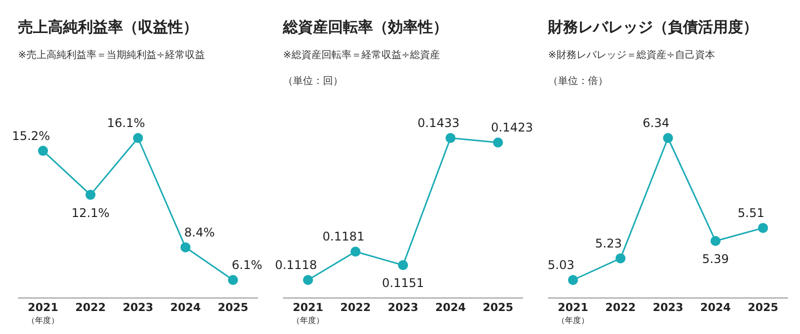  What do you see at coordinates (108, 27) in the screenshot?
I see `chart-title: 売上高純利益率（収益性）` at bounding box center [108, 27].